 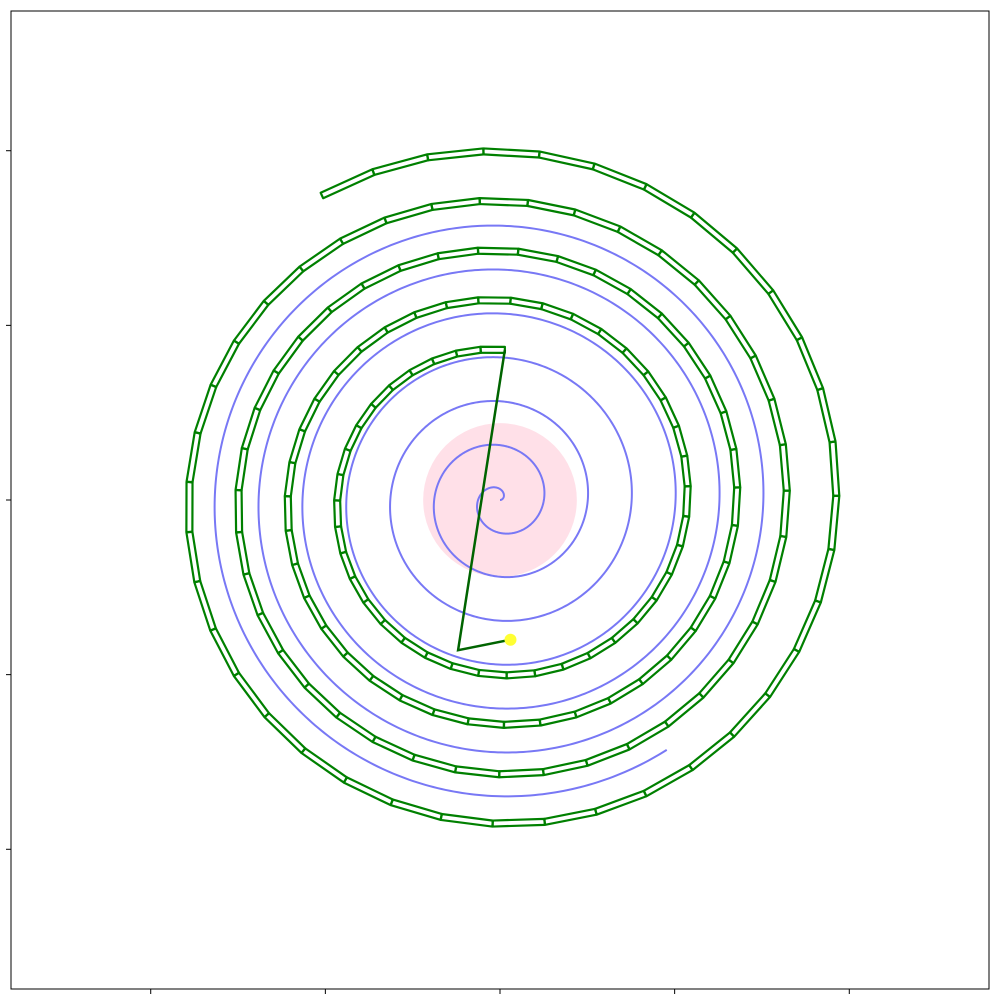 What do you see at coordinates (510, 639) in the screenshot?
I see `end-marker` at bounding box center [510, 639].